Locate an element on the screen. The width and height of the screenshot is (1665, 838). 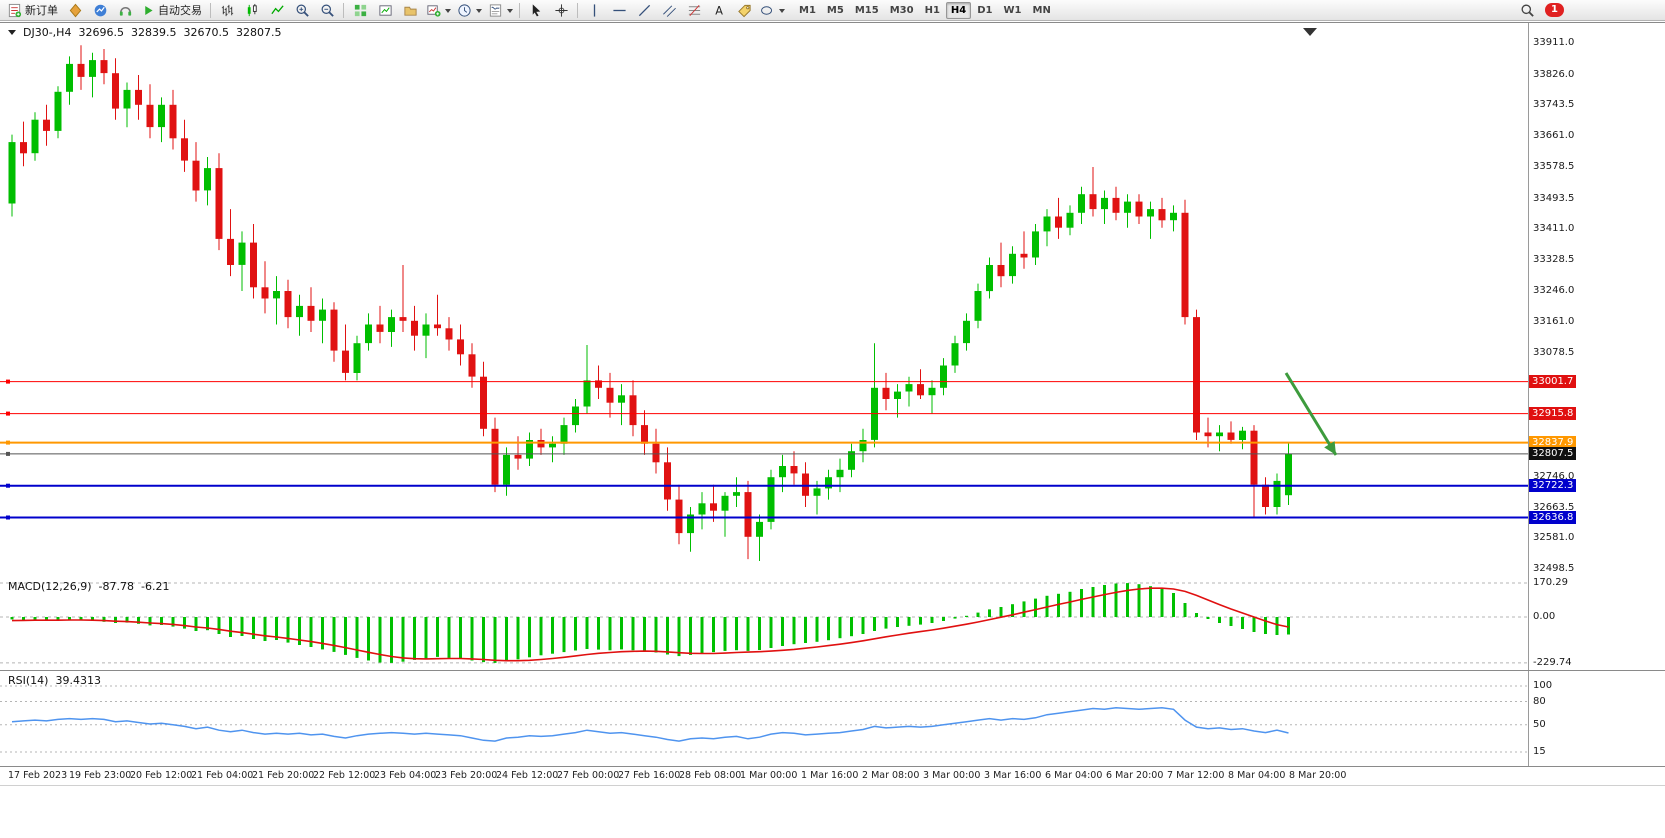
price-axis-separator is located at coordinates (1528, 623).